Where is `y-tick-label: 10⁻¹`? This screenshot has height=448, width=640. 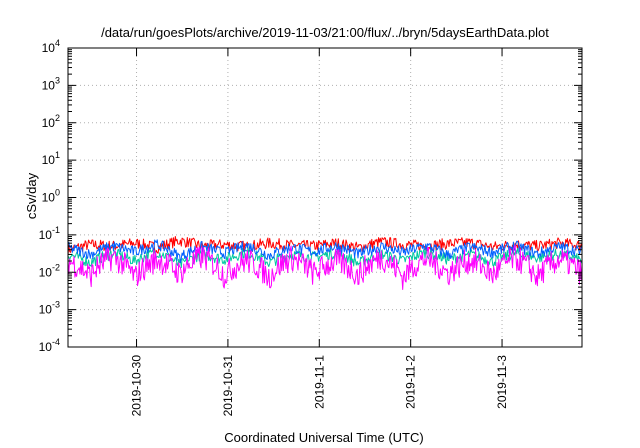 y-tick-label: 10⁻¹ is located at coordinates (49, 233).